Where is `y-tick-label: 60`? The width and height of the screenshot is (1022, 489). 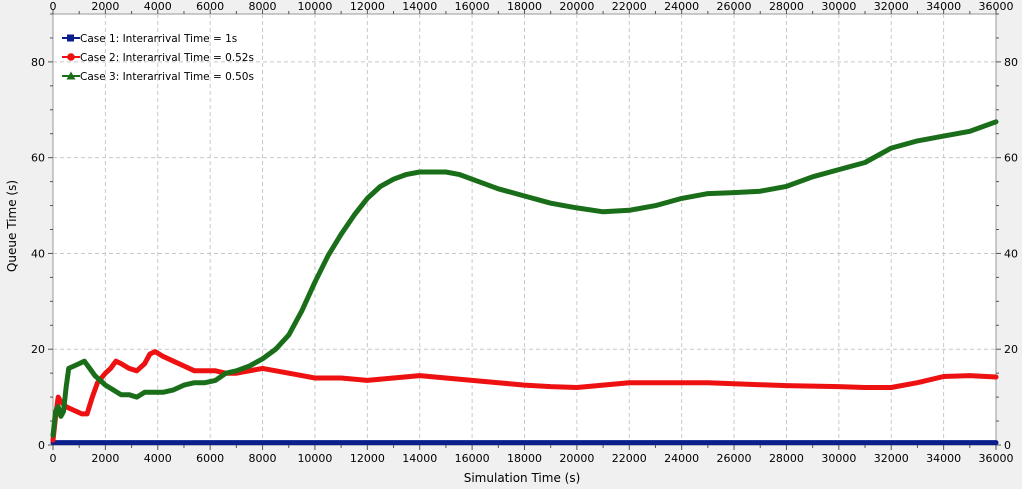 y-tick-label: 60 is located at coordinates (38, 158).